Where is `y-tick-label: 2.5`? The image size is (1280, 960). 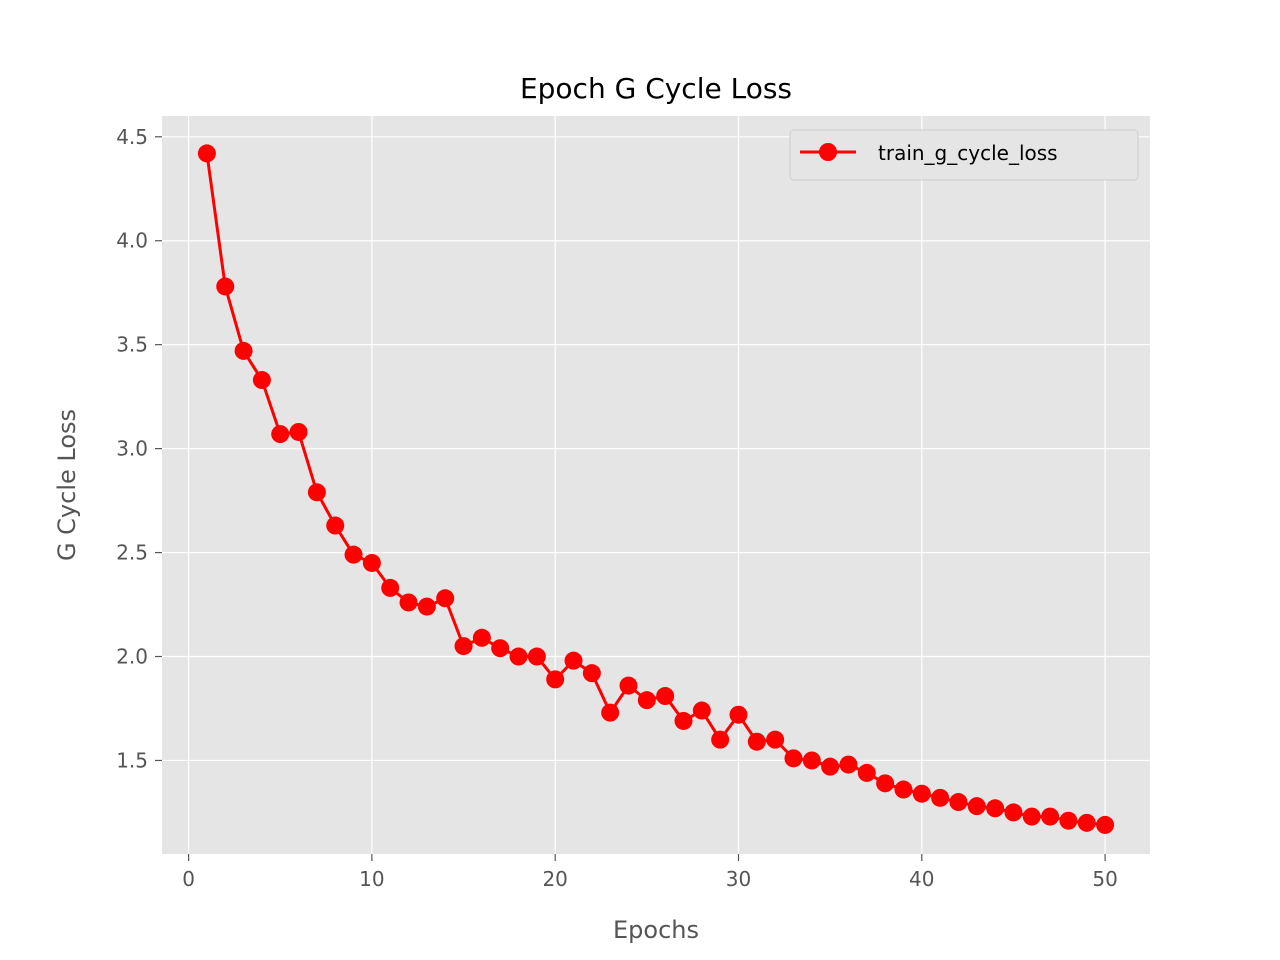 y-tick-label: 2.5 is located at coordinates (132, 553).